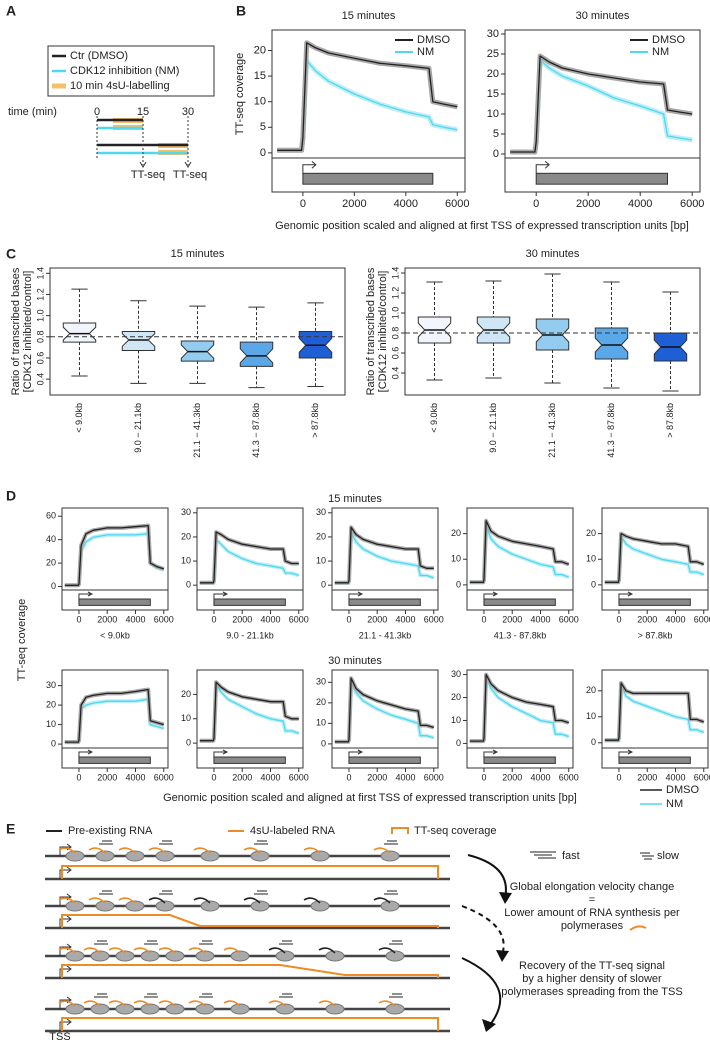 Image resolution: width=710 pixels, height=1043 pixels. What do you see at coordinates (455, 831) in the screenshot?
I see `legend-label: TT-seq coverage` at bounding box center [455, 831].